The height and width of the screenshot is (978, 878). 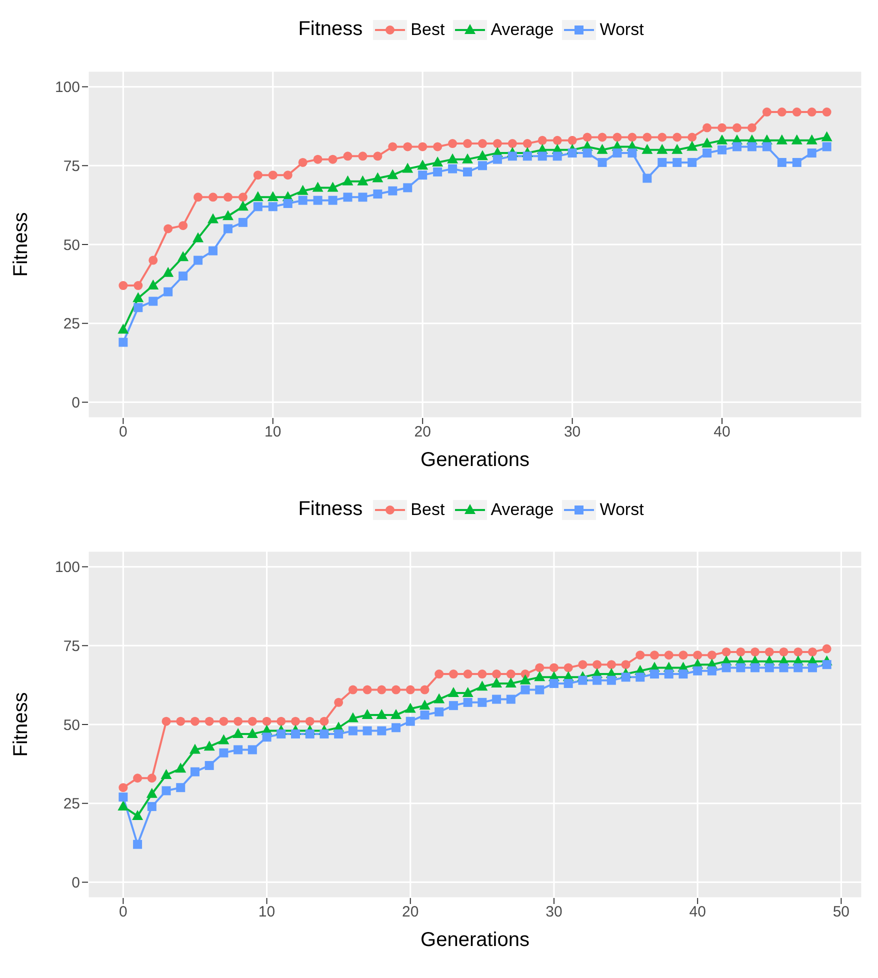 I want to click on x-tick-label: 40, so click(x=722, y=432).